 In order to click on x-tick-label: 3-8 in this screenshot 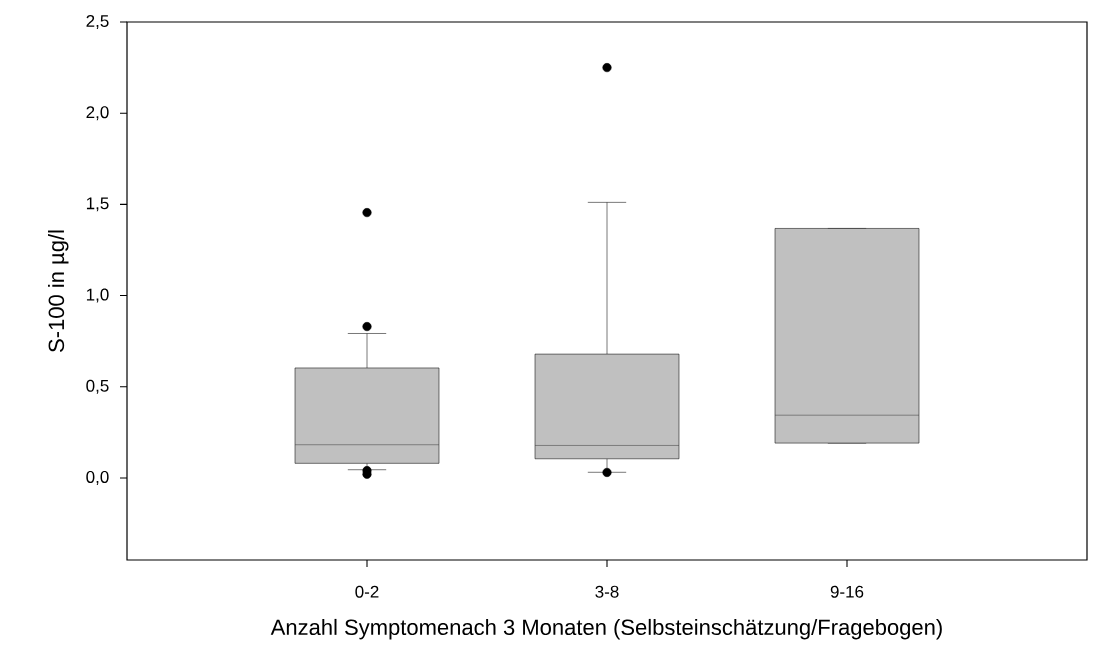, I will do `click(607, 591)`.